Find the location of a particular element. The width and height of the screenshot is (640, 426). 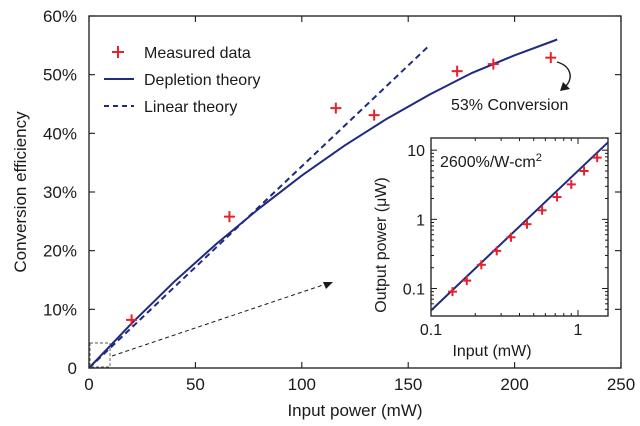

x-axis-title: Input power (mW) is located at coordinates (354, 410).